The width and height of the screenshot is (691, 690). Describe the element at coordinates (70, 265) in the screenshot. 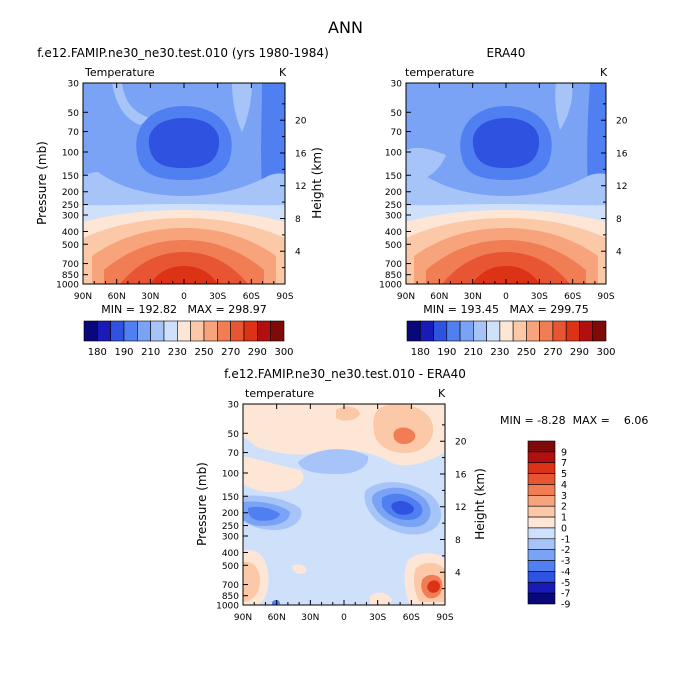

I see `y-tick-label: 700` at that location.